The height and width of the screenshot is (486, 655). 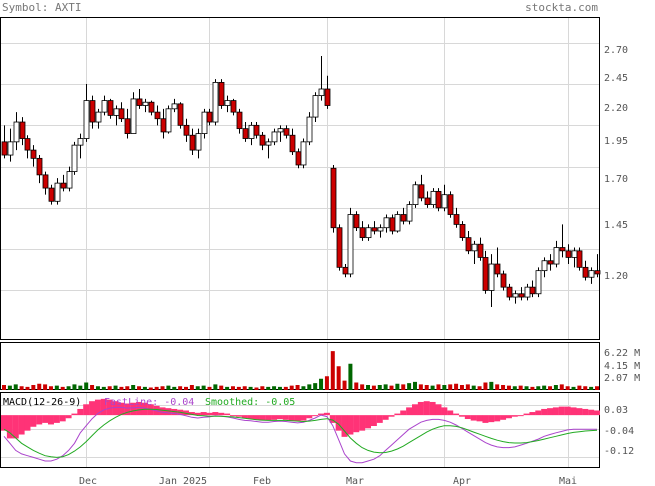 What do you see at coordinates (41, 7) in the screenshot?
I see `symbol-label: Symbol: AXTI` at bounding box center [41, 7].